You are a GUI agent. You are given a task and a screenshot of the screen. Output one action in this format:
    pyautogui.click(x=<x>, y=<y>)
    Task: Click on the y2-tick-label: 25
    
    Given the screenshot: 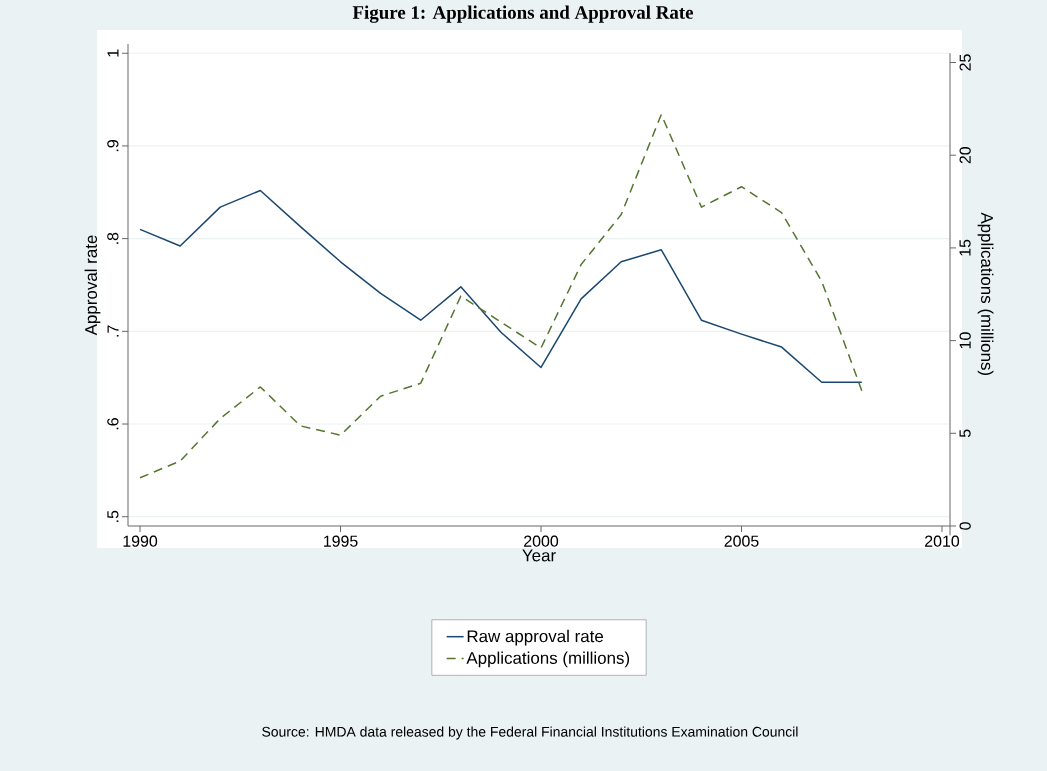 What is the action you would take?
    pyautogui.click(x=965, y=62)
    